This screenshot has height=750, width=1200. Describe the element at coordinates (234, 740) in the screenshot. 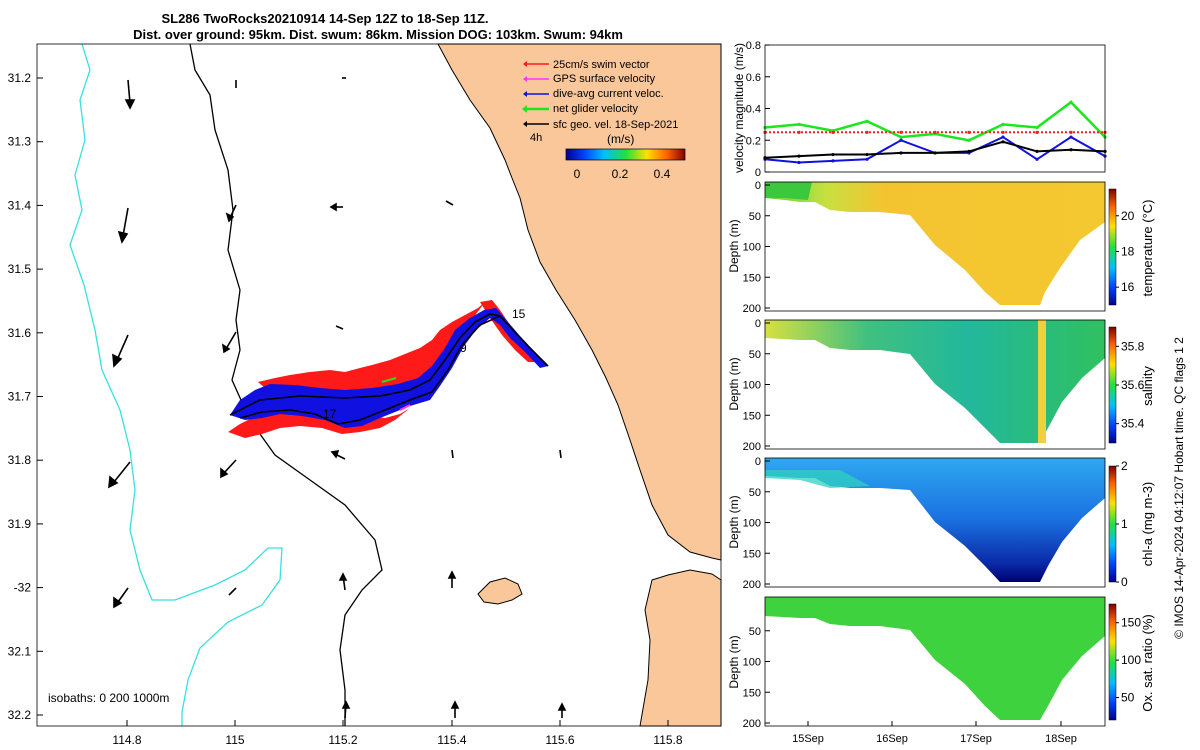

I see `map-xtick-label: 115` at that location.